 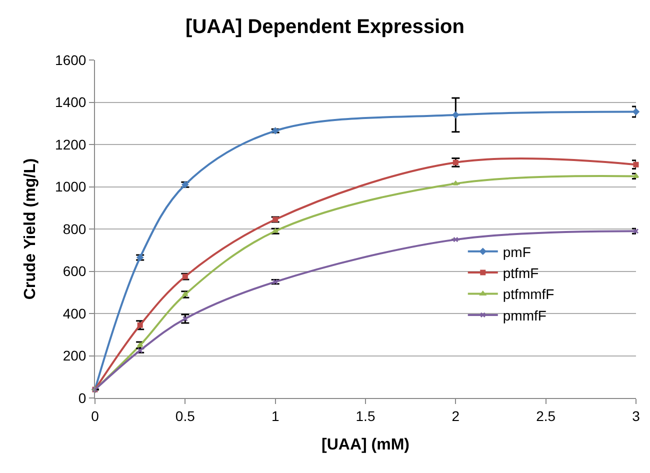 I want to click on y-tick-label: 400, so click(x=74, y=313).